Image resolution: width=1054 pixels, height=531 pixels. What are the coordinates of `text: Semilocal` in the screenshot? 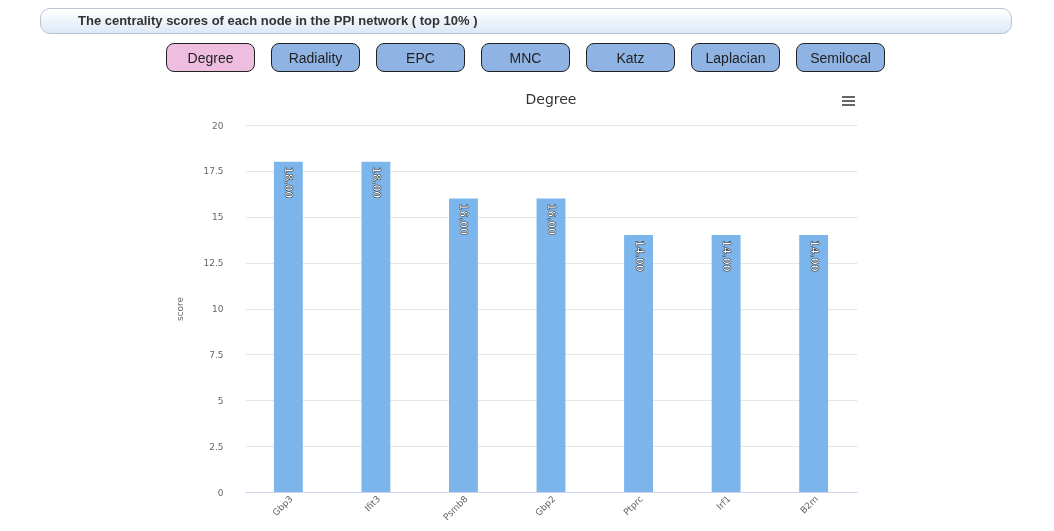 It's located at (840, 57).